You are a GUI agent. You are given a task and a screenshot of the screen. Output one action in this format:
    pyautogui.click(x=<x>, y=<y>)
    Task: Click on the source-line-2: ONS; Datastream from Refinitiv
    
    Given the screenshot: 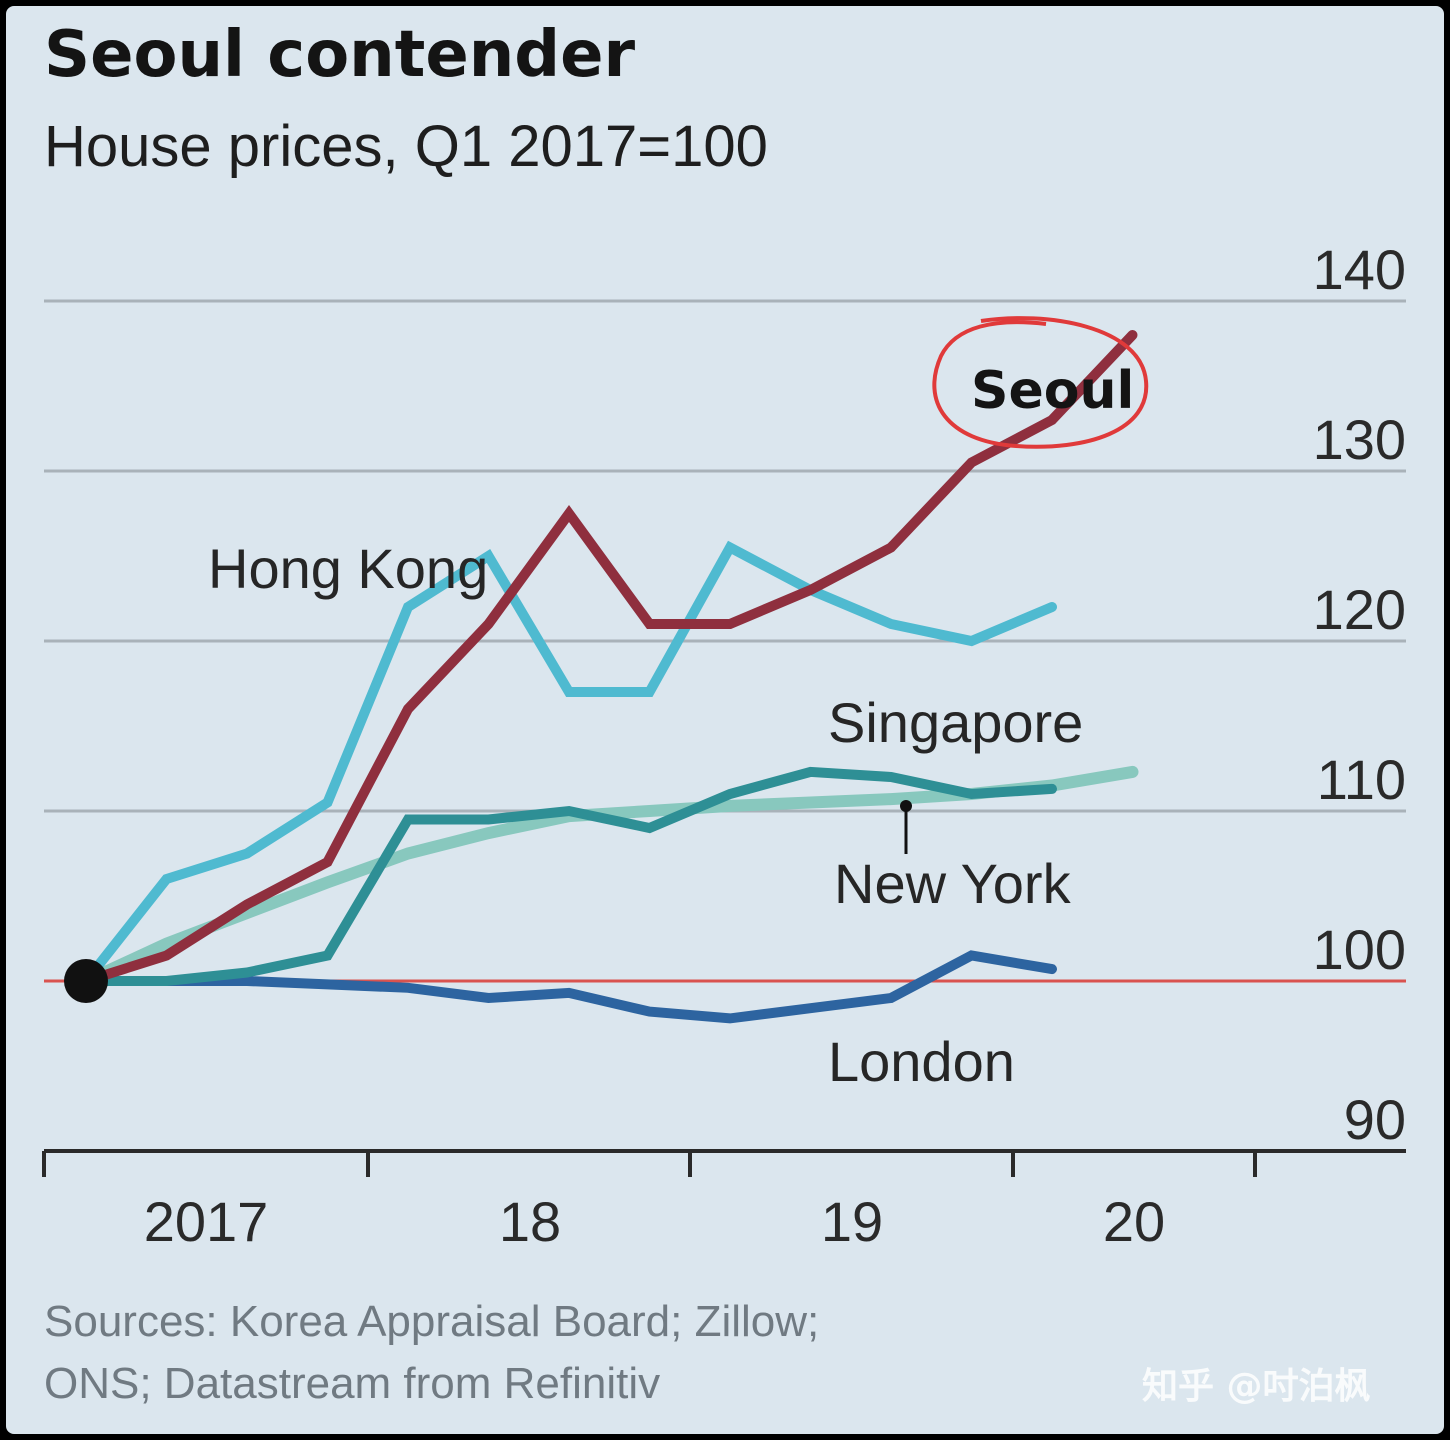 What is the action you would take?
    pyautogui.click(x=352, y=1383)
    